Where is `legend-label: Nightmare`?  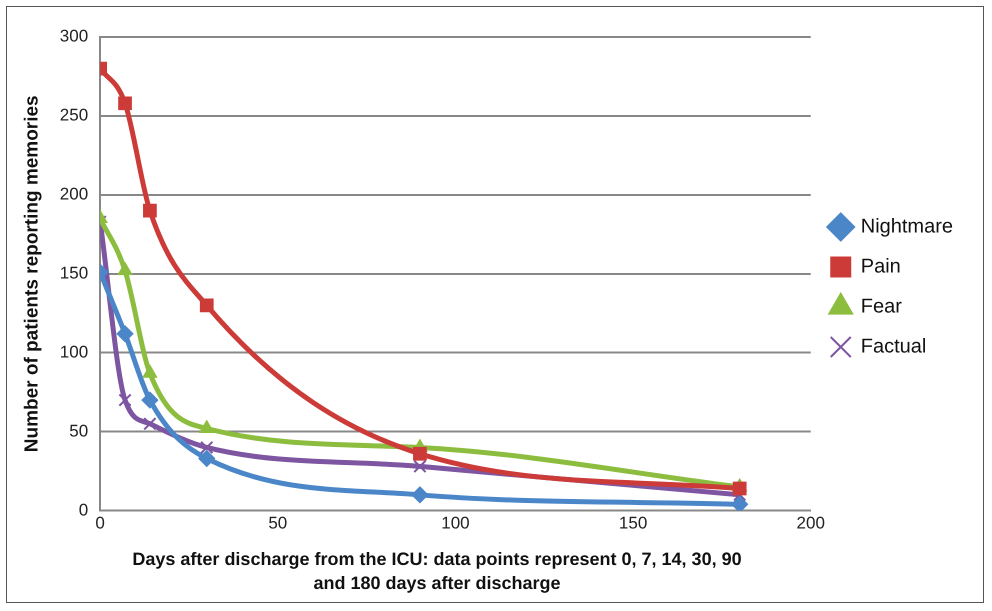
legend-label: Nightmare is located at coordinates (907, 227).